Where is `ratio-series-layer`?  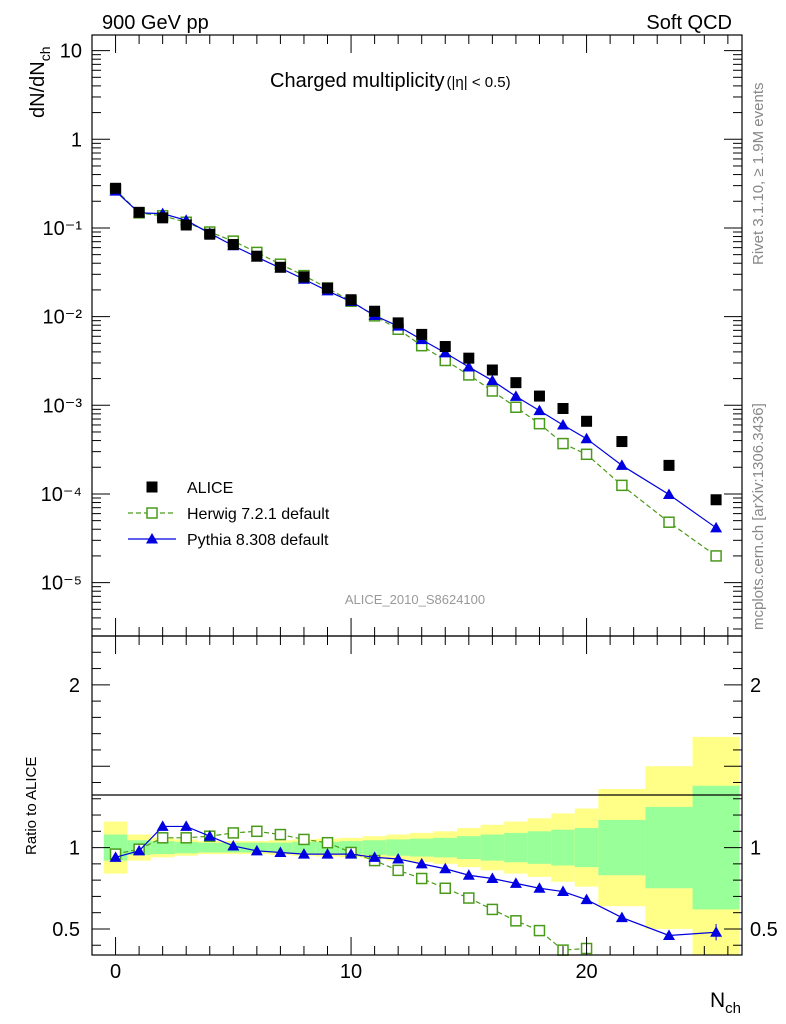
ratio-series-layer is located at coordinates (416, 888).